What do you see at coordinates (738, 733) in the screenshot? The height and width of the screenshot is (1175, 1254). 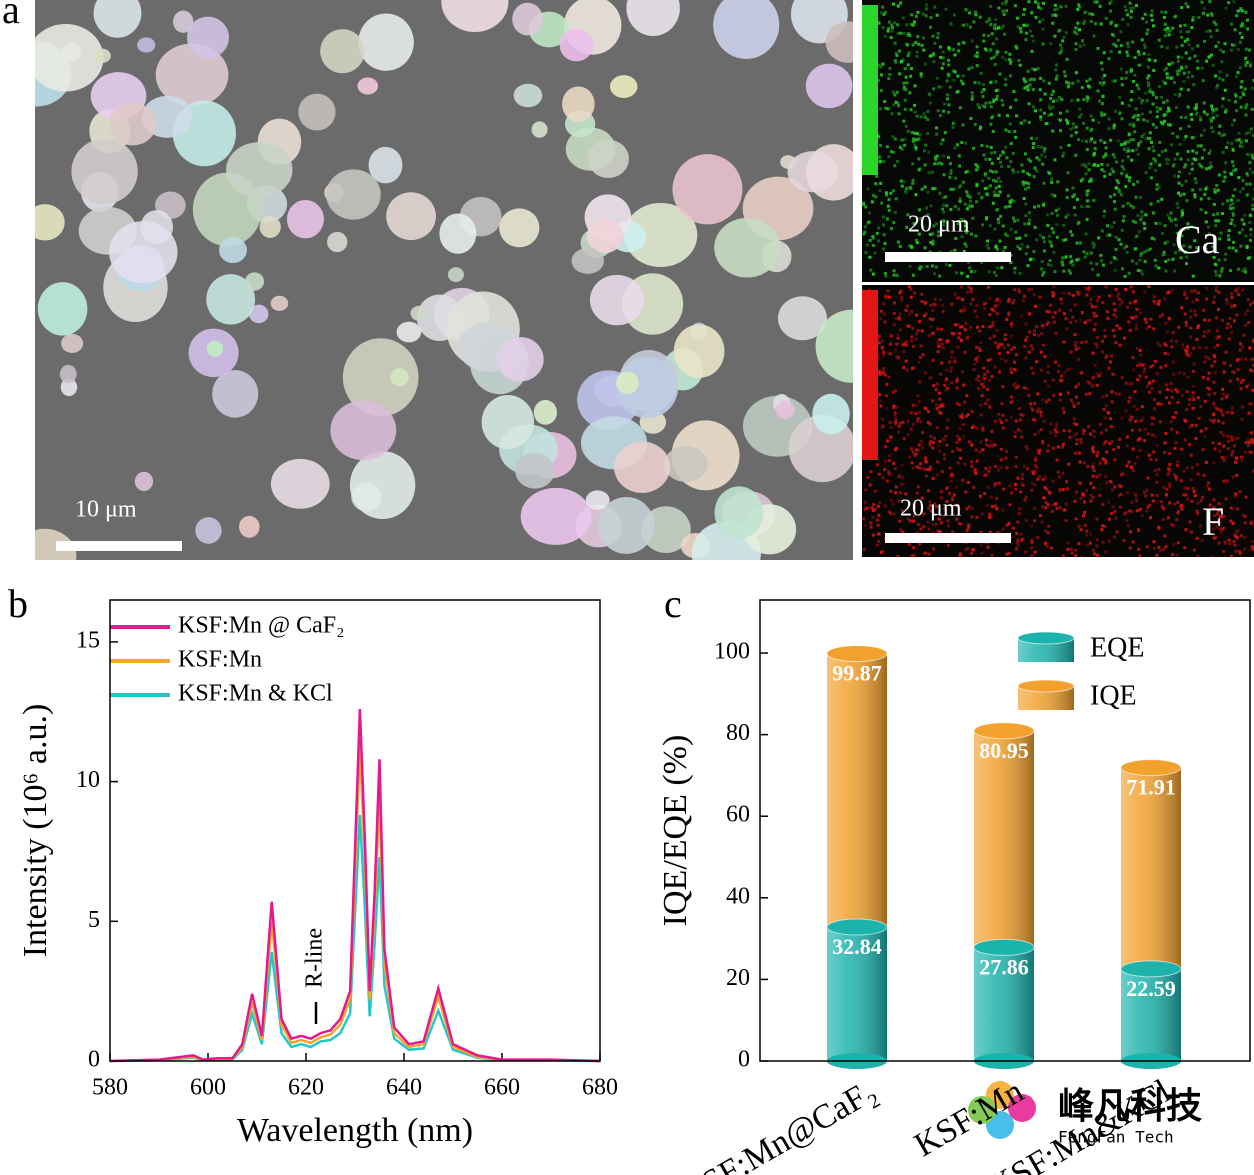 I see `y-tick-label: 80` at bounding box center [738, 733].